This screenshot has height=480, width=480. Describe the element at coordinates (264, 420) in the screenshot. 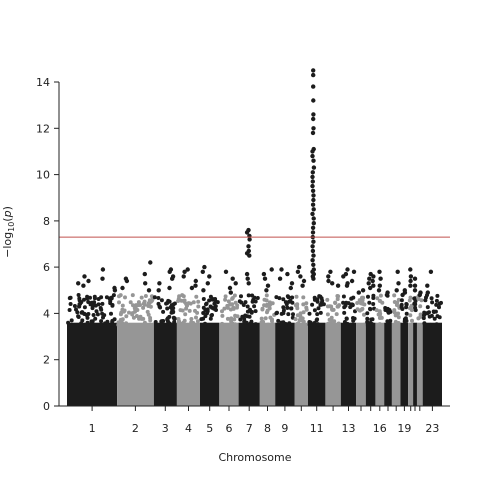

I see `x-ticks: 1 2 3 4 5 6 7 8 9 11 13 16 19 23` at that location.